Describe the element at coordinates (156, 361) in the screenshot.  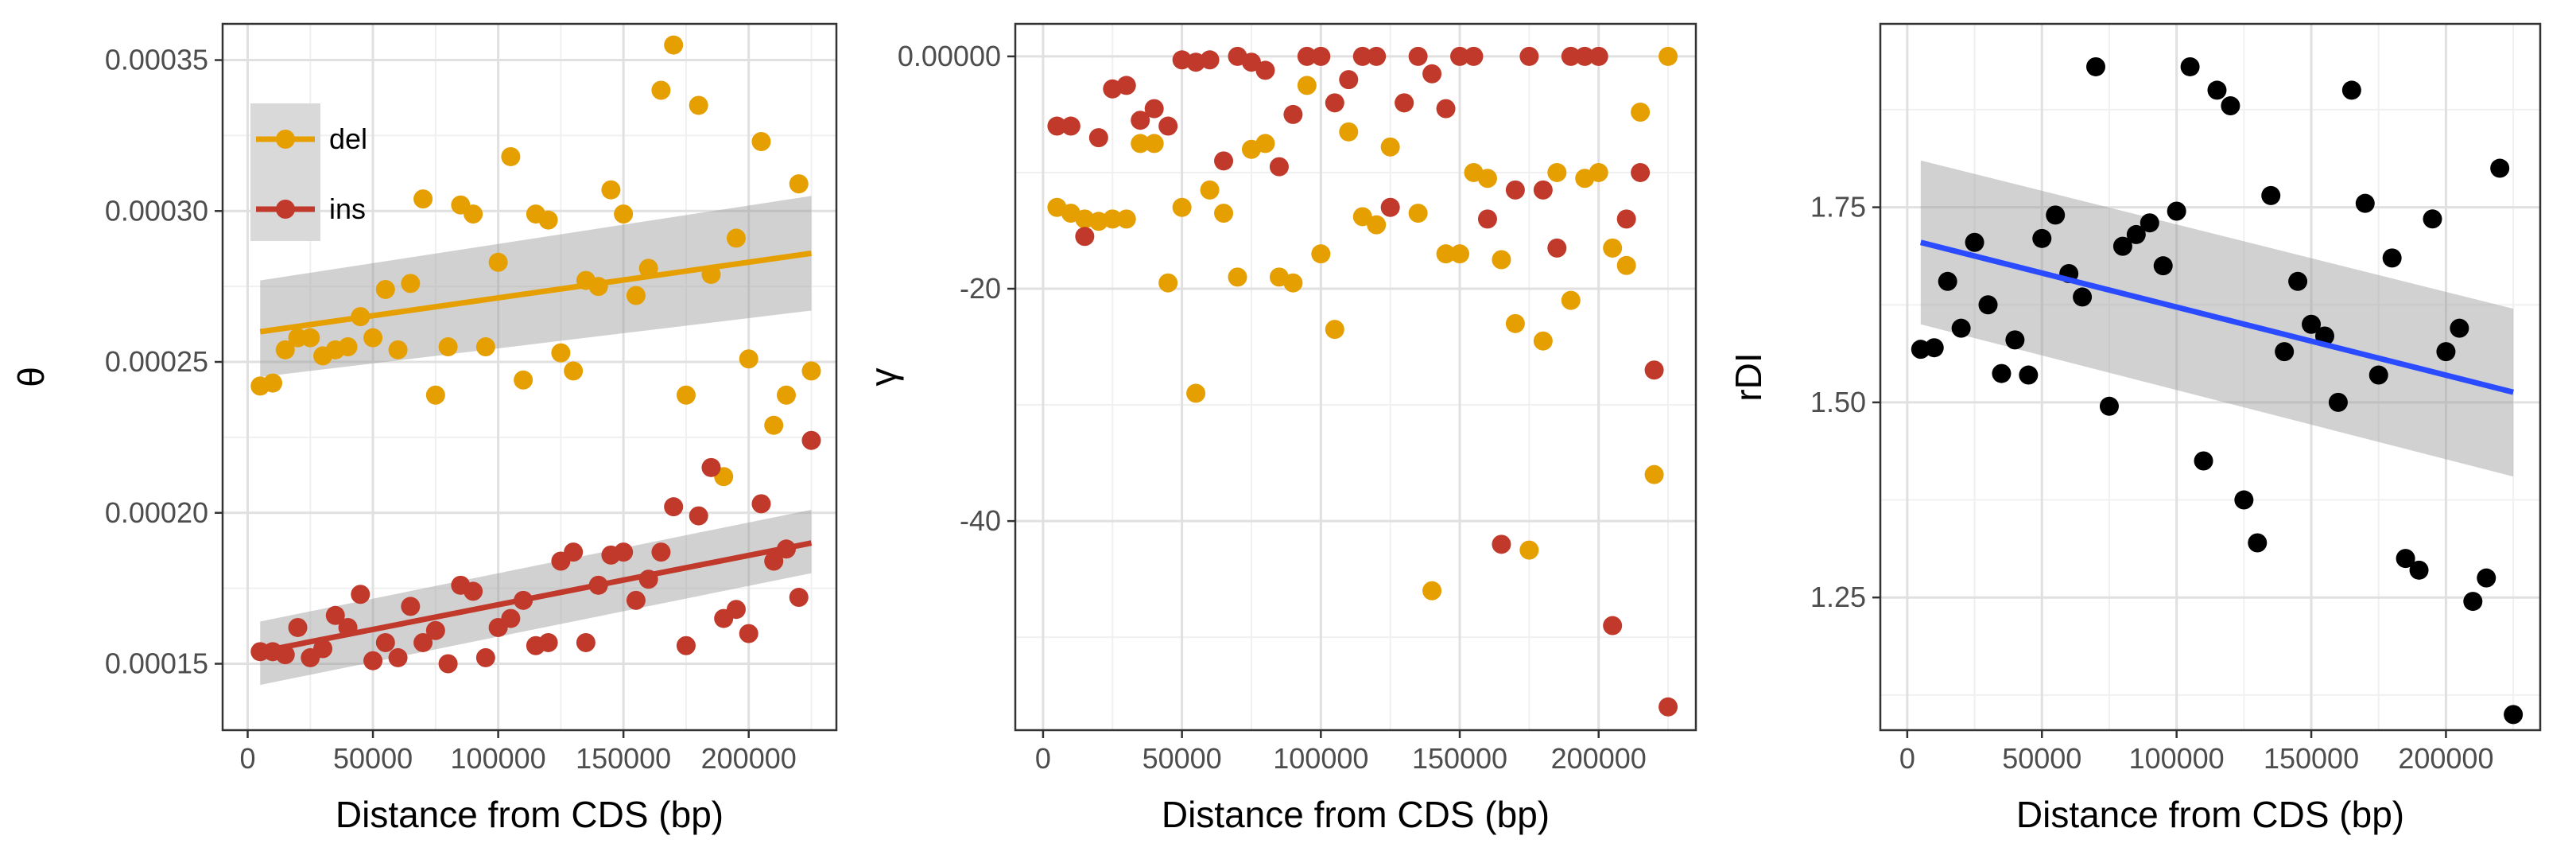
I see `y-tick-label: 0.00025` at that location.